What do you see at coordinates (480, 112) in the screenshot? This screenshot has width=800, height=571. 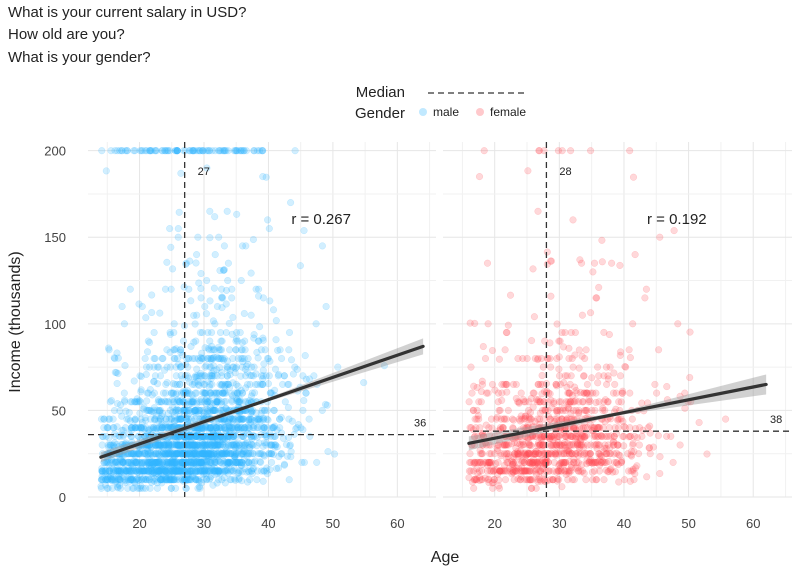 I see `legend-female-marker` at bounding box center [480, 112].